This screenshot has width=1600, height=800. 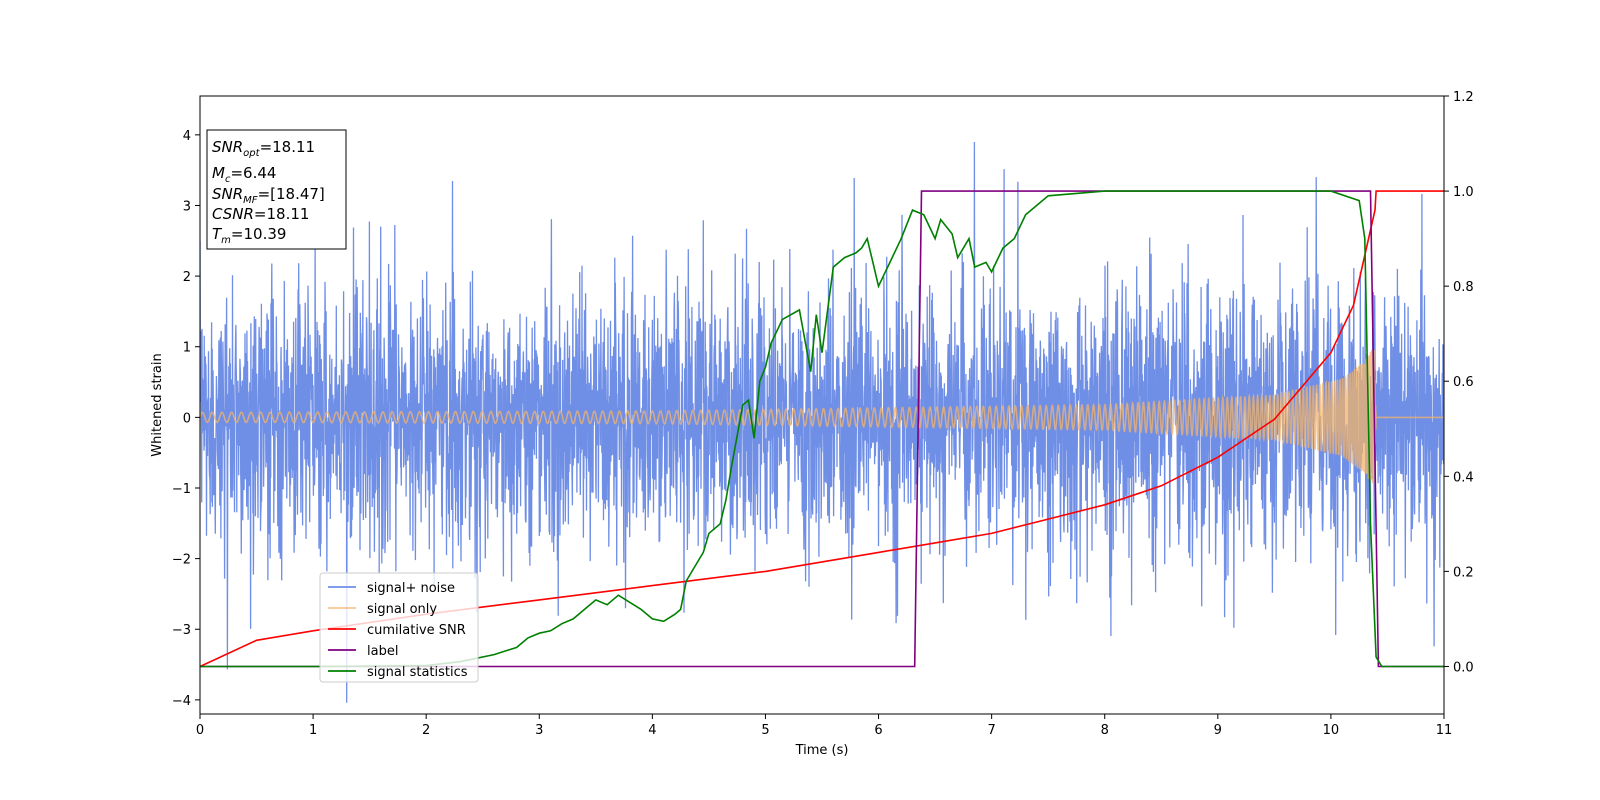 I want to click on y-axis-label: Whitened strain, so click(x=157, y=404).